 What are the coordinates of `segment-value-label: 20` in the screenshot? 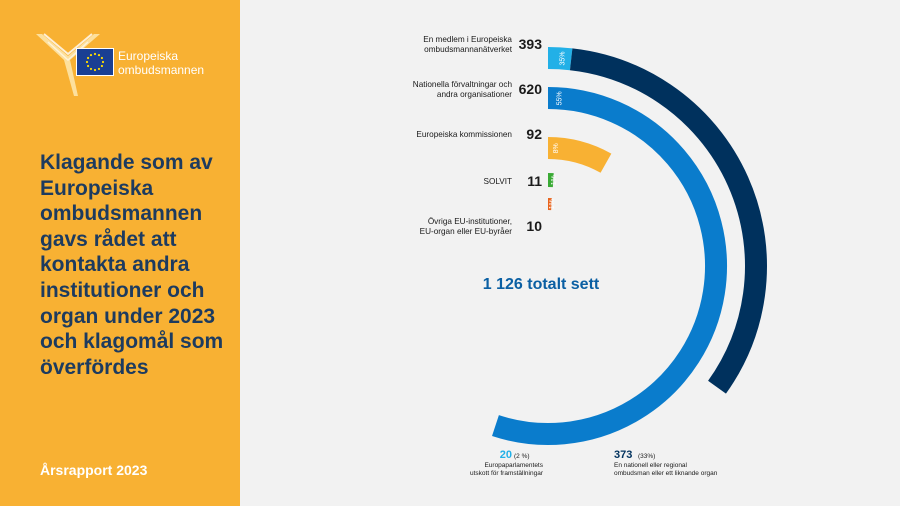 It's located at (506, 455).